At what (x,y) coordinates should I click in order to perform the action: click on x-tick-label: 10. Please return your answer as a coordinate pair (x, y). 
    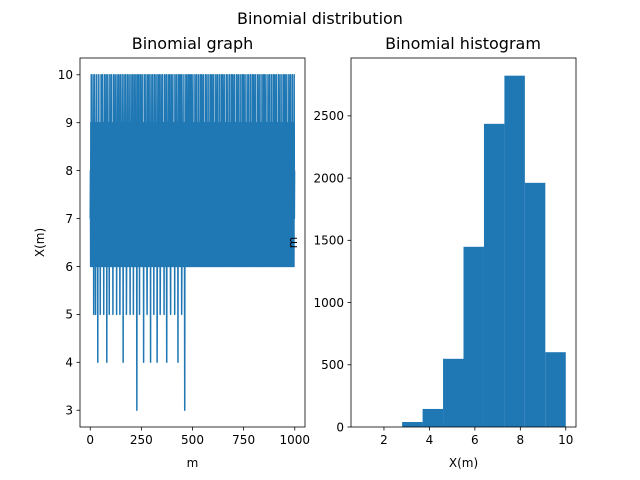
    Looking at the image, I should click on (565, 440).